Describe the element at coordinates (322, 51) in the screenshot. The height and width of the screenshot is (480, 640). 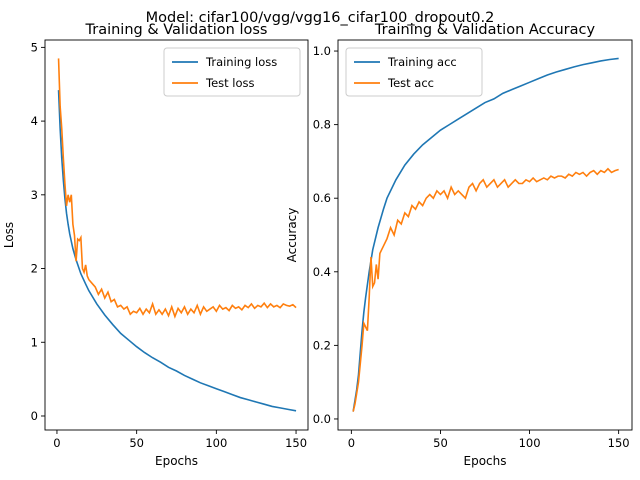
I see `y-tick-label: 1.0` at that location.